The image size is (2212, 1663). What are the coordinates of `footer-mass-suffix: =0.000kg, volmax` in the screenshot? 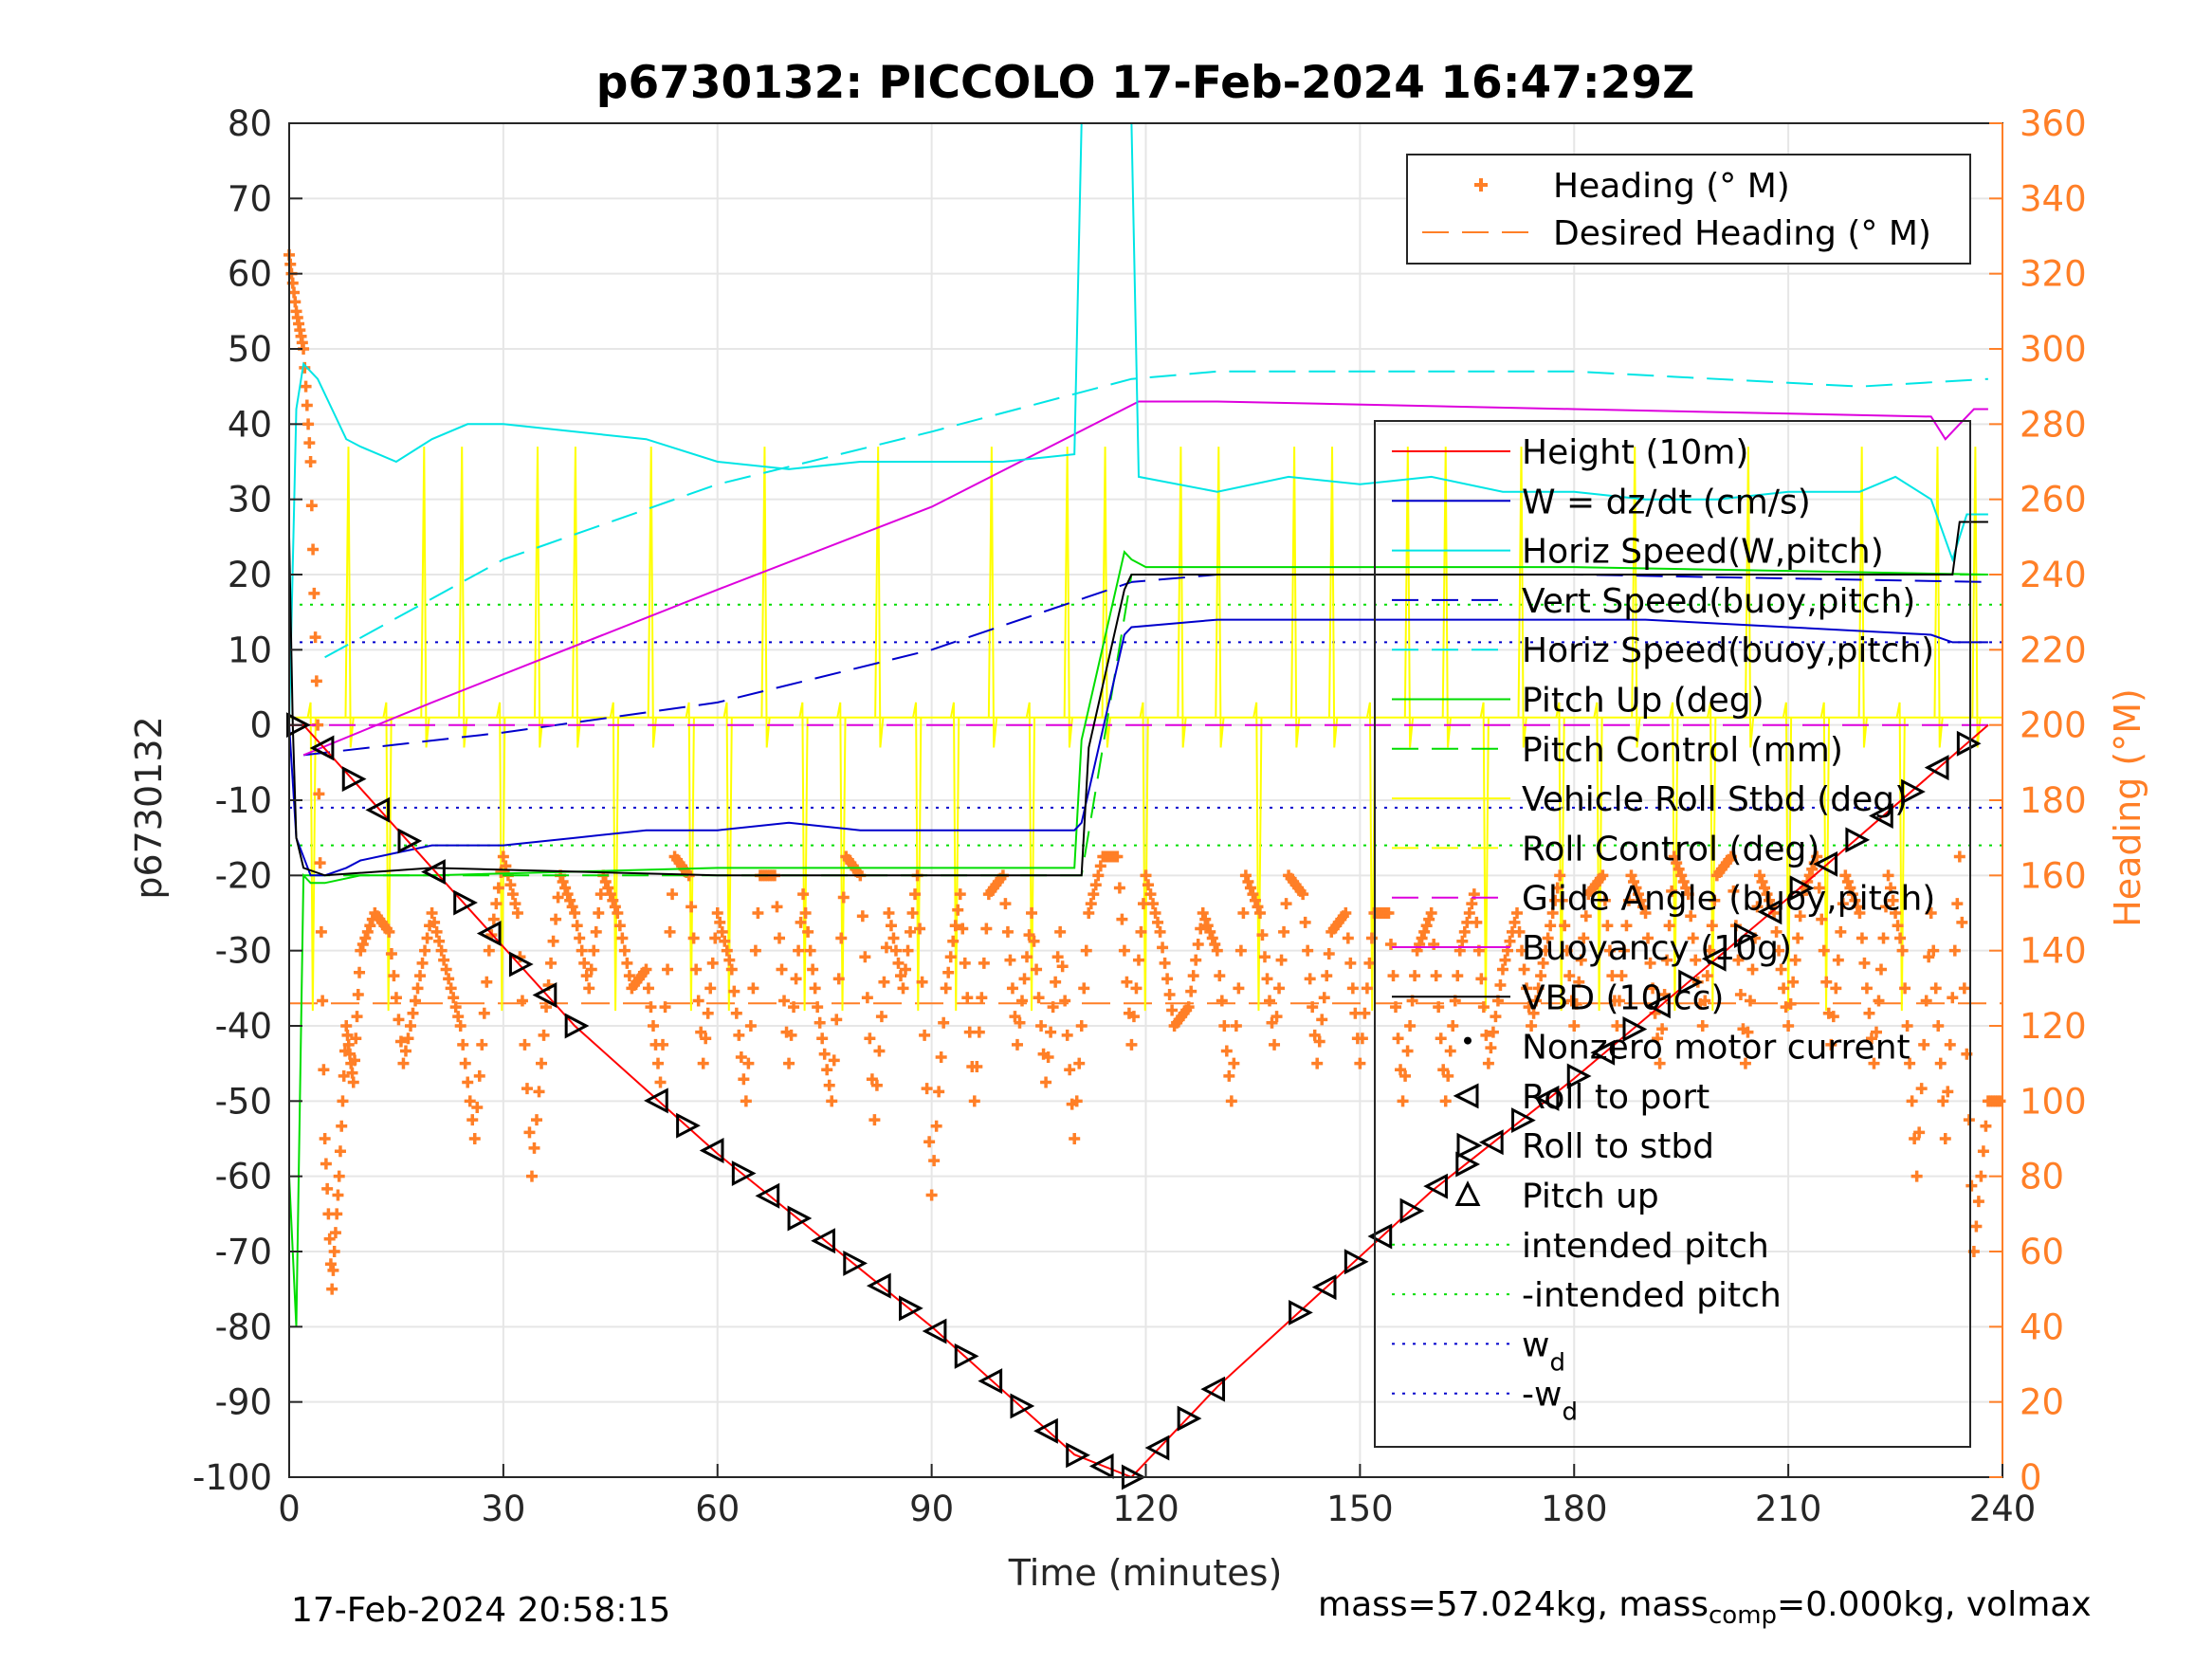 It's located at (1934, 1605).